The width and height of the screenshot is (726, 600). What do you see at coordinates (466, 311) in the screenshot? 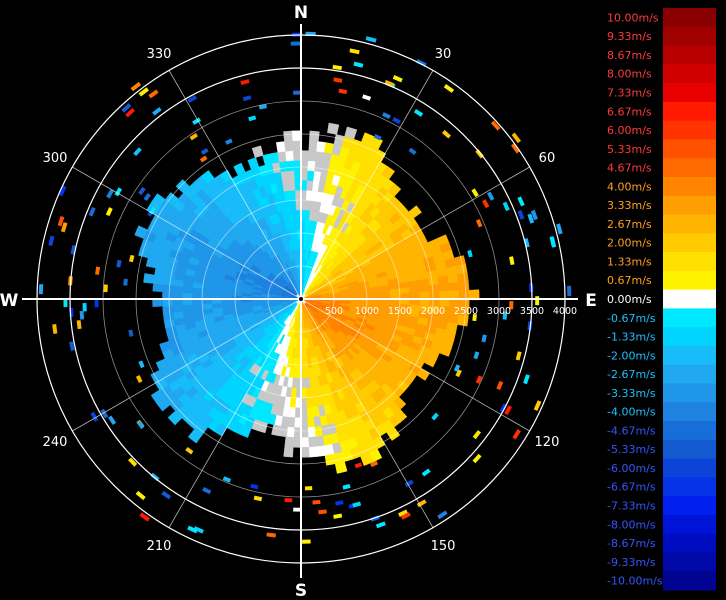
I see `range-label: 2500` at bounding box center [466, 311].